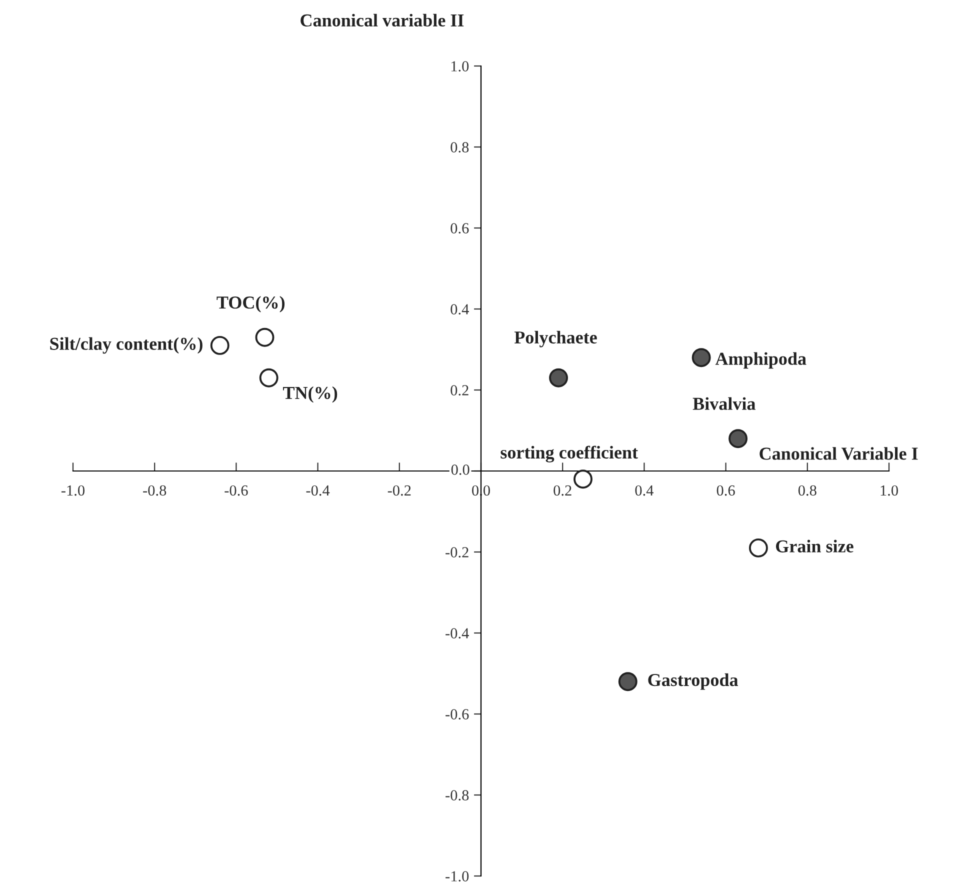  Describe the element at coordinates (236, 490) in the screenshot. I see `x-tick-label: -0.6` at that location.